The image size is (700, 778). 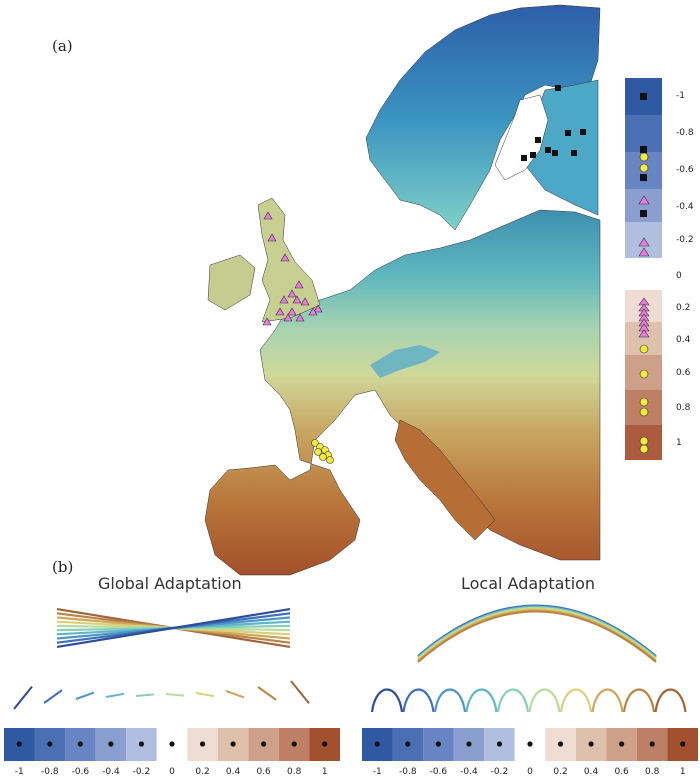 What do you see at coordinates (170, 583) in the screenshot?
I see `global-adaptation-title: Global Adaptation` at bounding box center [170, 583].